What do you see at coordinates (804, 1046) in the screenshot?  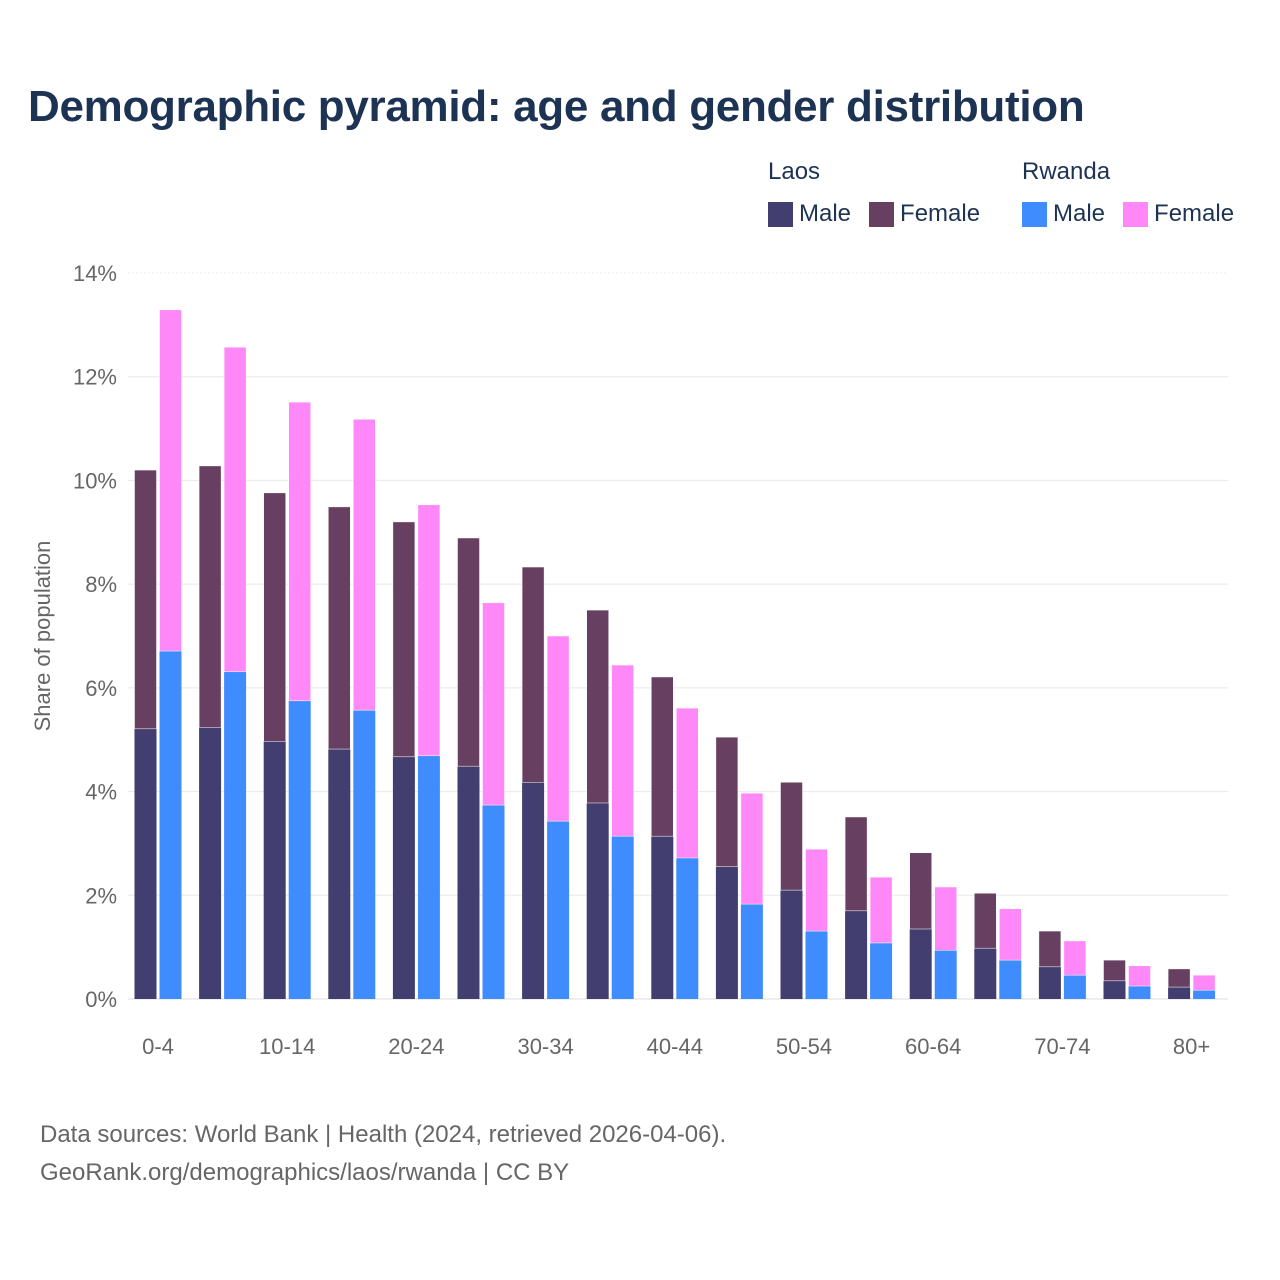 I see `x-tick-label: 50-54` at bounding box center [804, 1046].